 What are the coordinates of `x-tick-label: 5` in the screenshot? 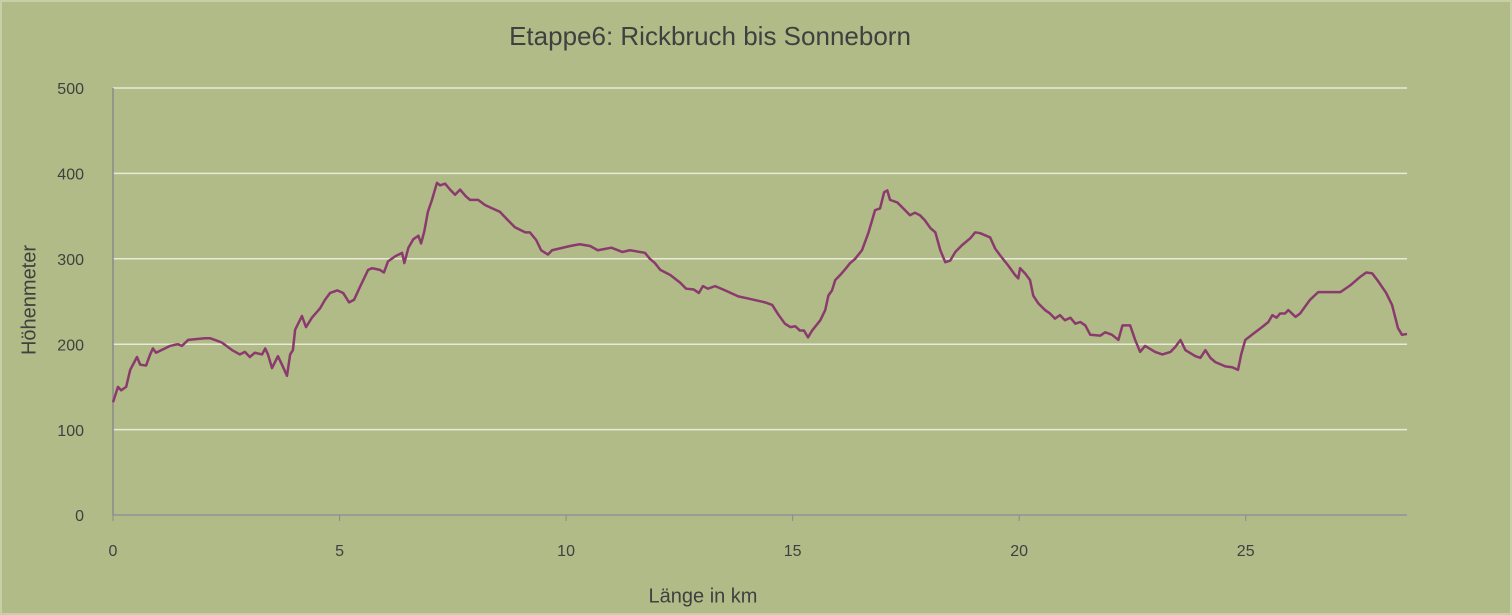 It's located at (339, 551).